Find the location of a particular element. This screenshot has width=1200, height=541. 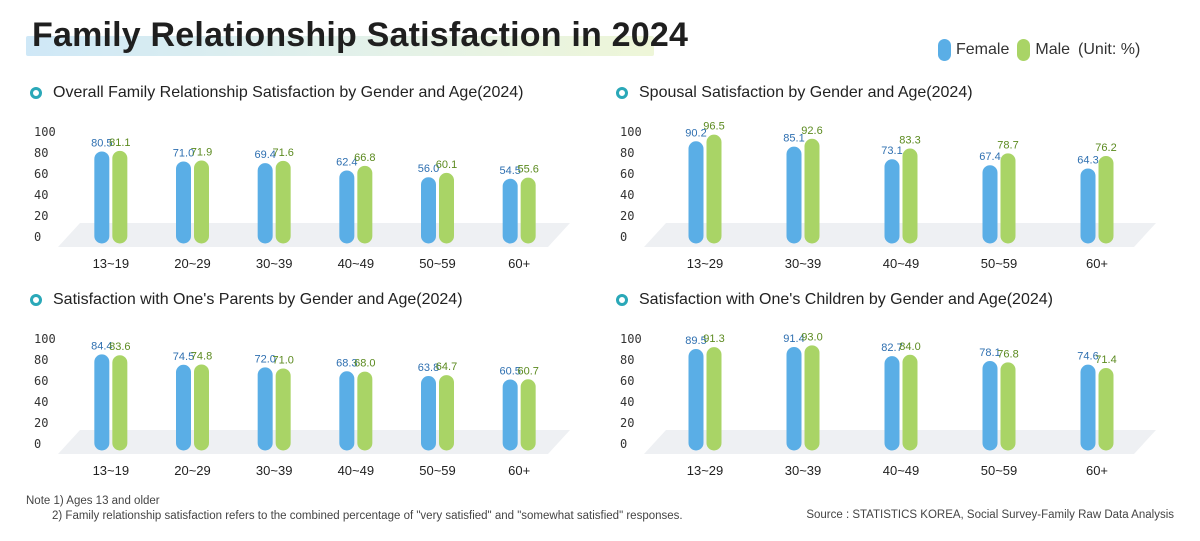

x-tick-label: 50~59 is located at coordinates (437, 470).